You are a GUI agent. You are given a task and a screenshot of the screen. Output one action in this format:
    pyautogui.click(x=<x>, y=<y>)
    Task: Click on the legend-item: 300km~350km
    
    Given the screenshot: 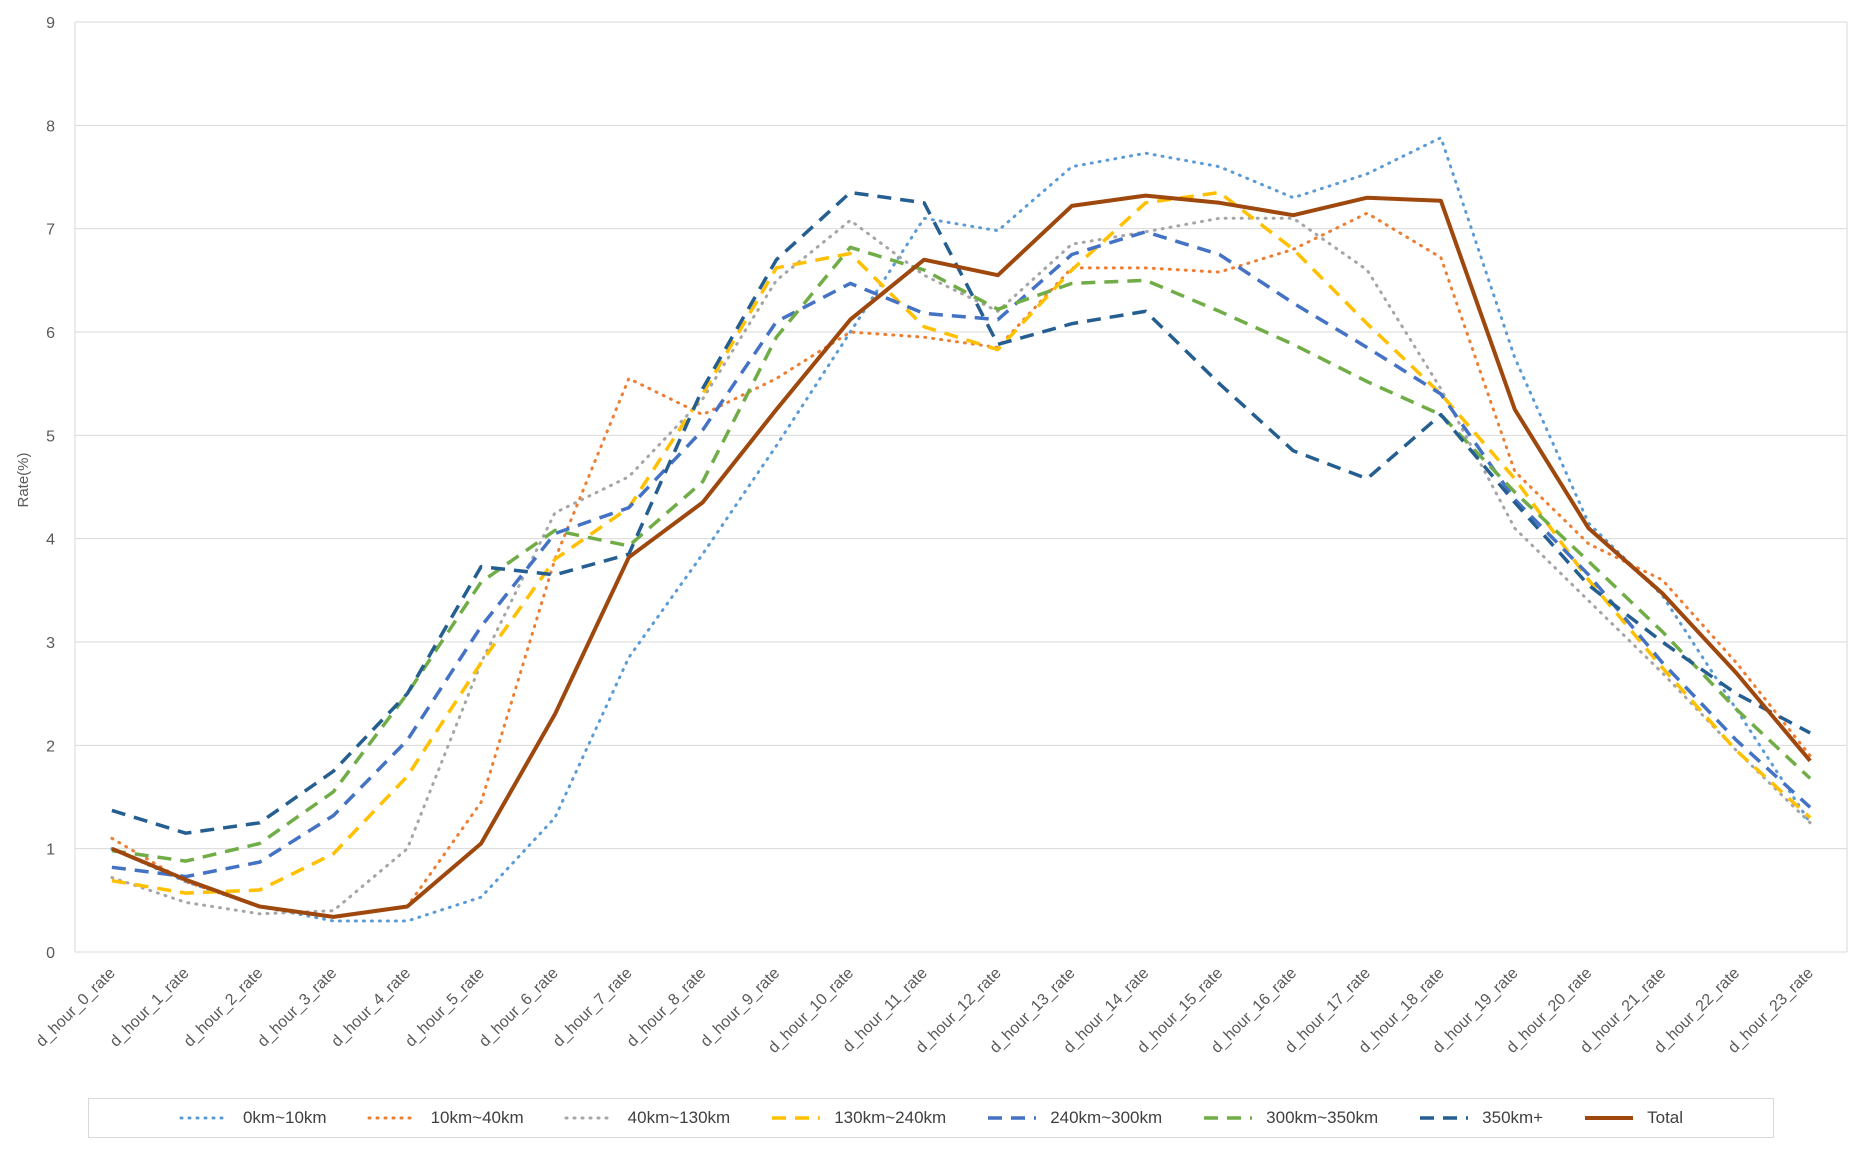 What is the action you would take?
    pyautogui.click(x=1290, y=1118)
    